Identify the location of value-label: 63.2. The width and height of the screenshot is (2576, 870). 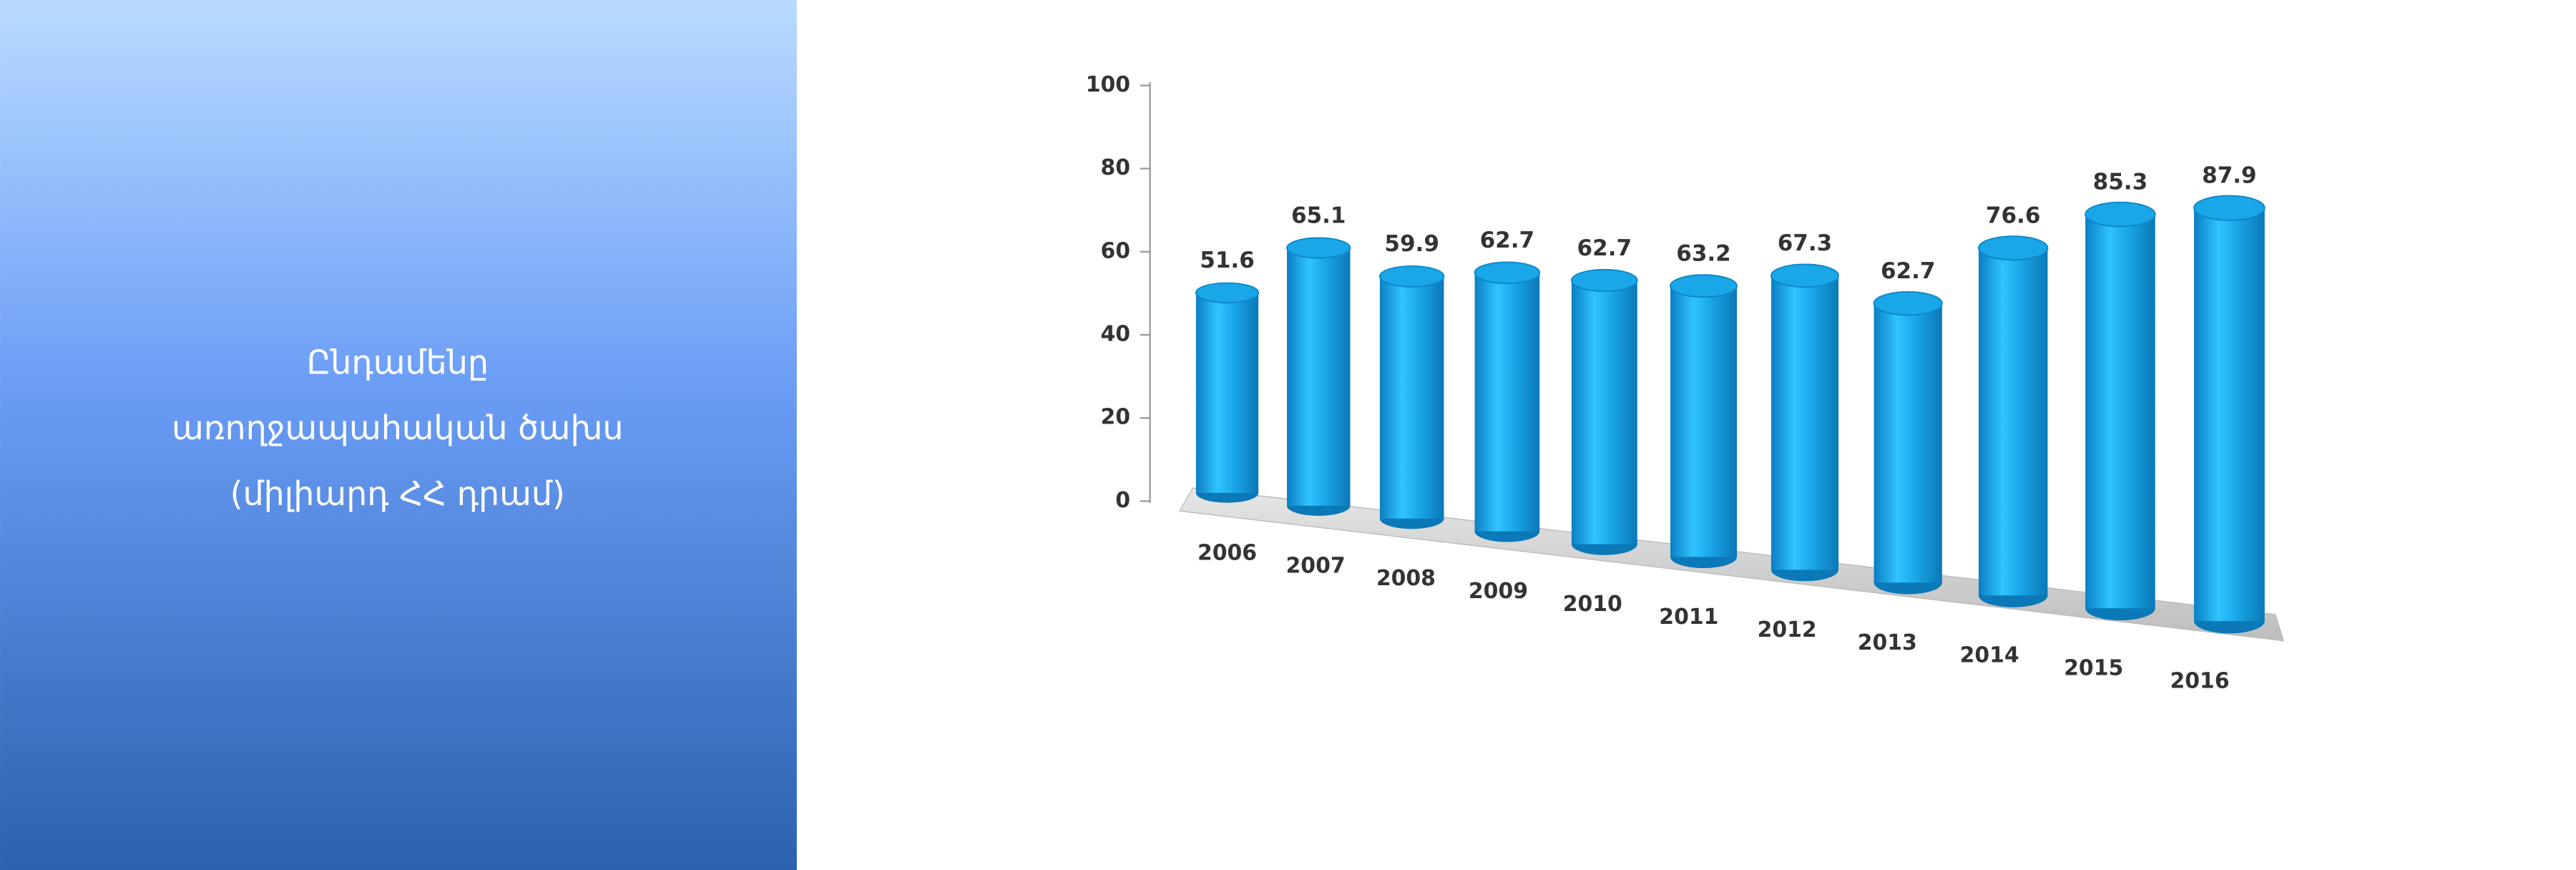
(1703, 254).